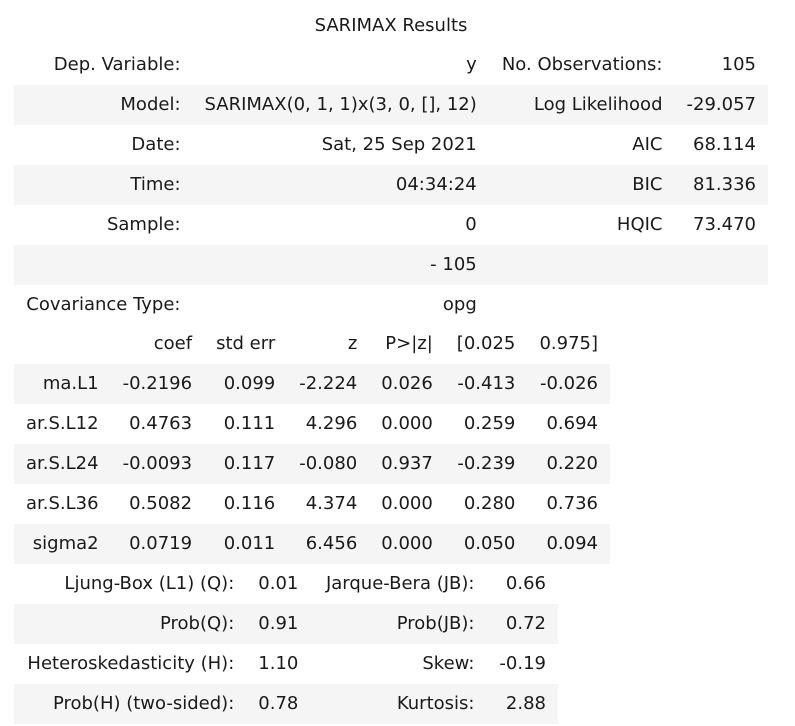  What do you see at coordinates (407, 384) in the screenshot?
I see `table-cell: 0.026` at bounding box center [407, 384].